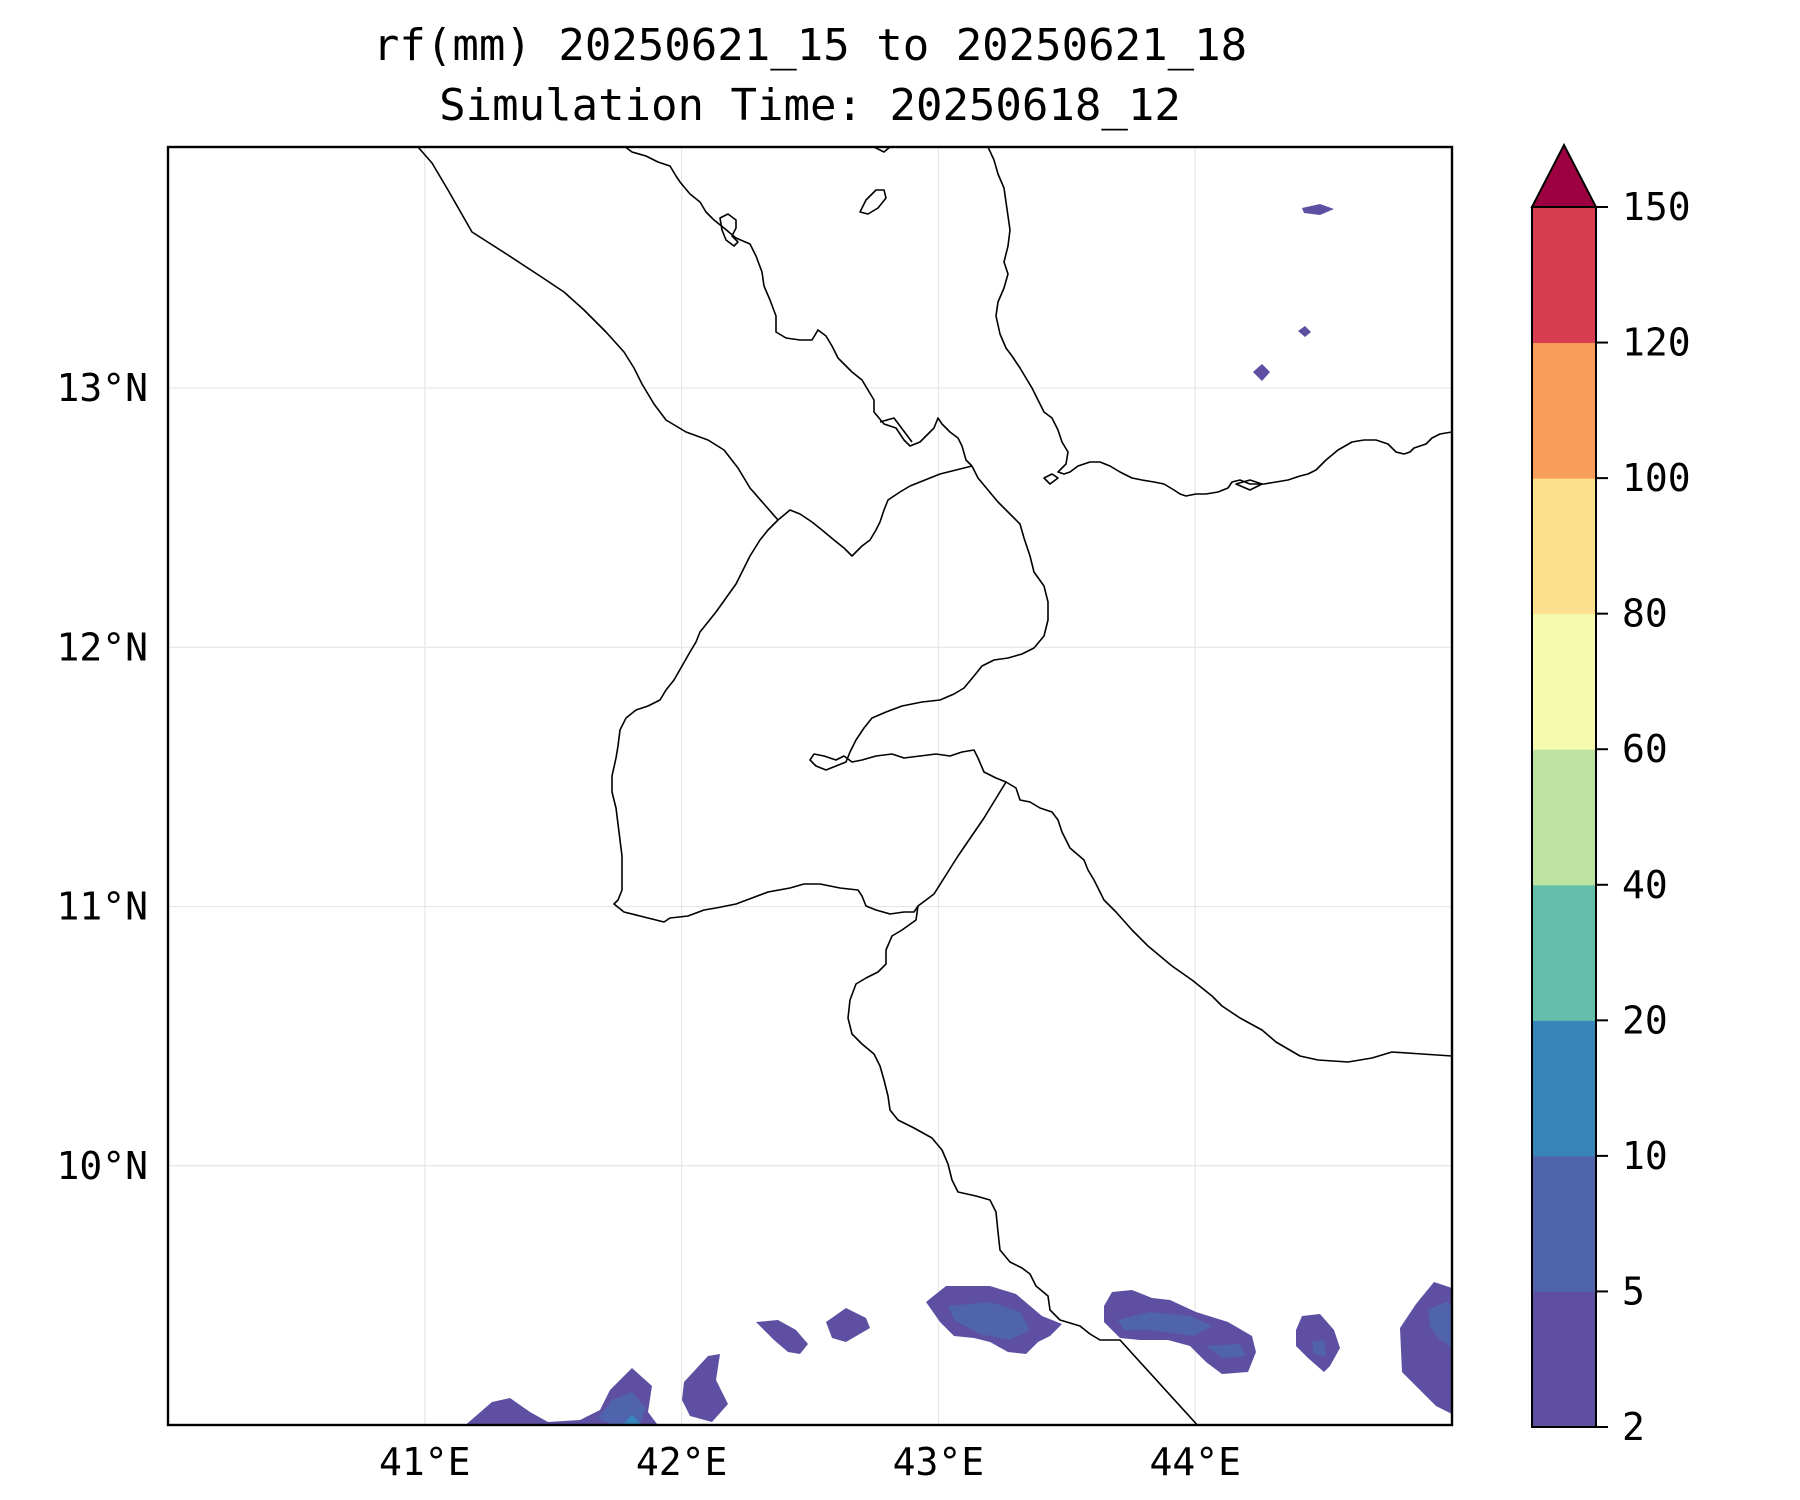 This screenshot has height=1500, width=1800. What do you see at coordinates (1656, 478) in the screenshot?
I see `colorbar-tick-label: 100` at bounding box center [1656, 478].